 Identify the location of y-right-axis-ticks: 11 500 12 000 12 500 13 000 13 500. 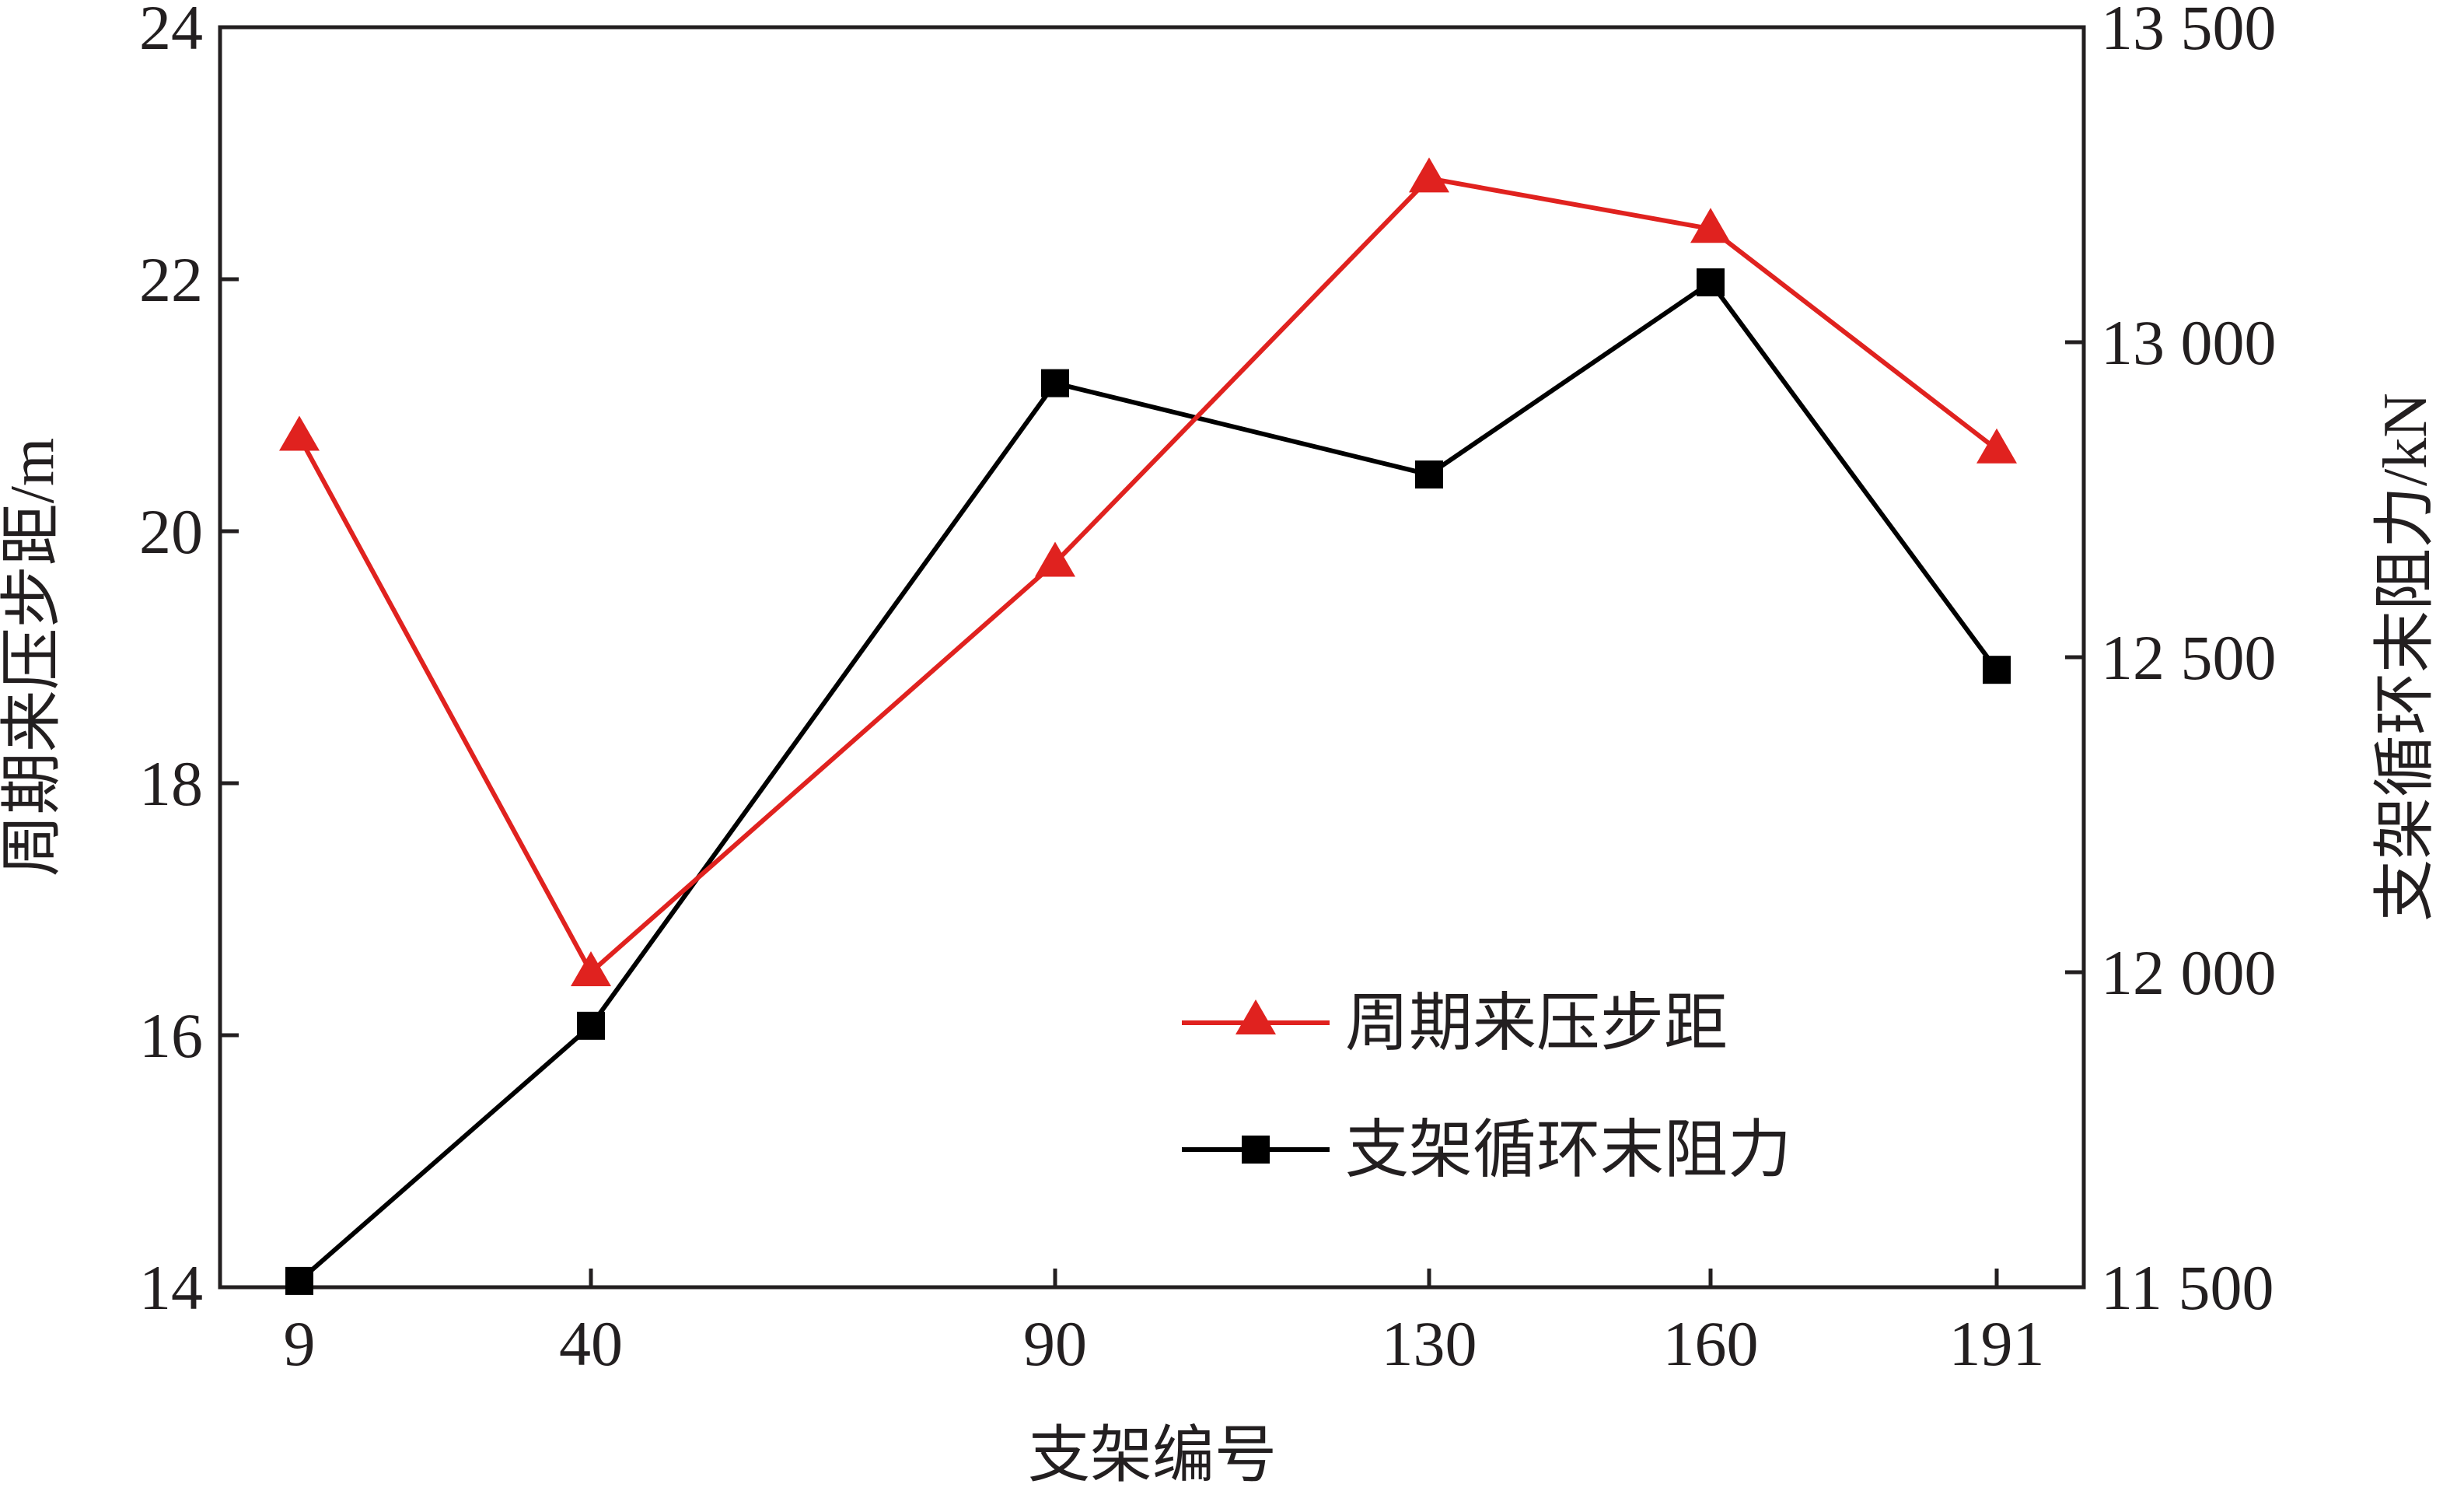
(2171, 662).